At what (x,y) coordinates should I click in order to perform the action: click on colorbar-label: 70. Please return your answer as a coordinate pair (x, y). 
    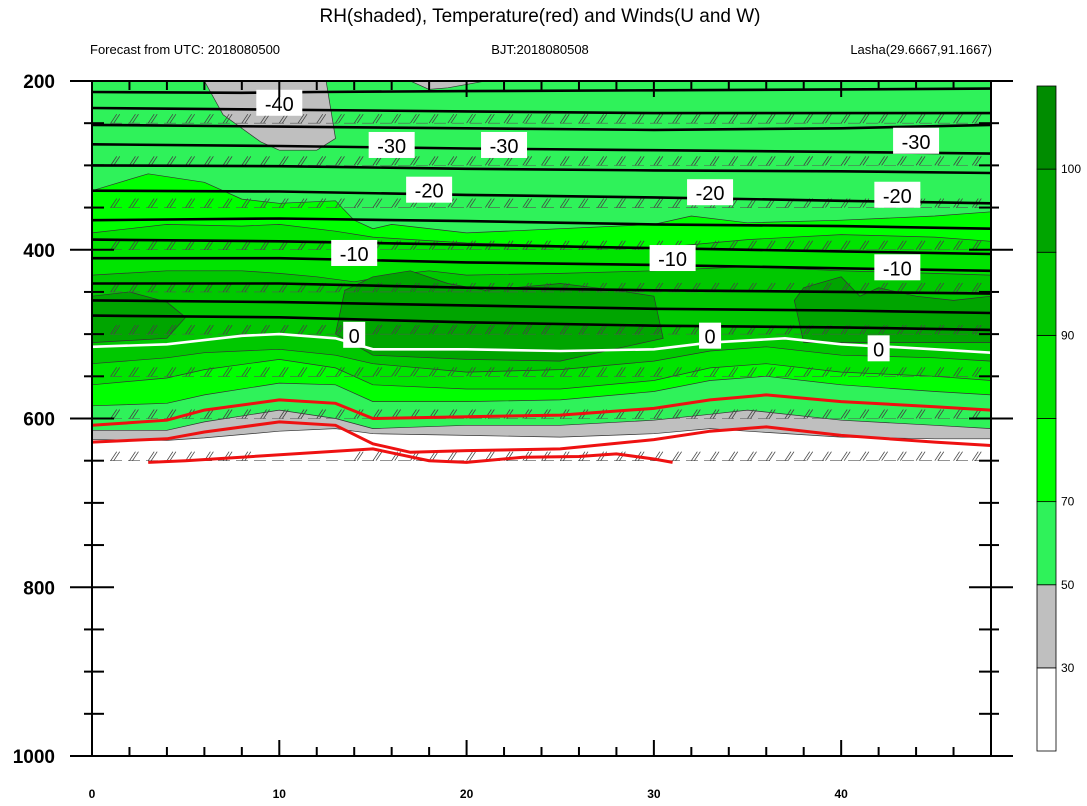
    Looking at the image, I should click on (1068, 502).